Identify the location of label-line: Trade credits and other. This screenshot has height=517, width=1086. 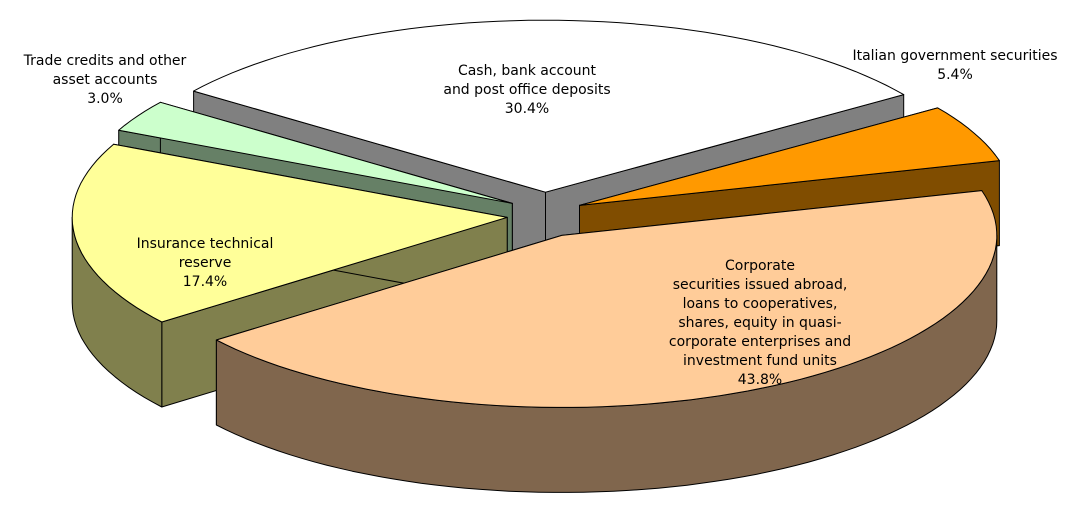
(105, 61).